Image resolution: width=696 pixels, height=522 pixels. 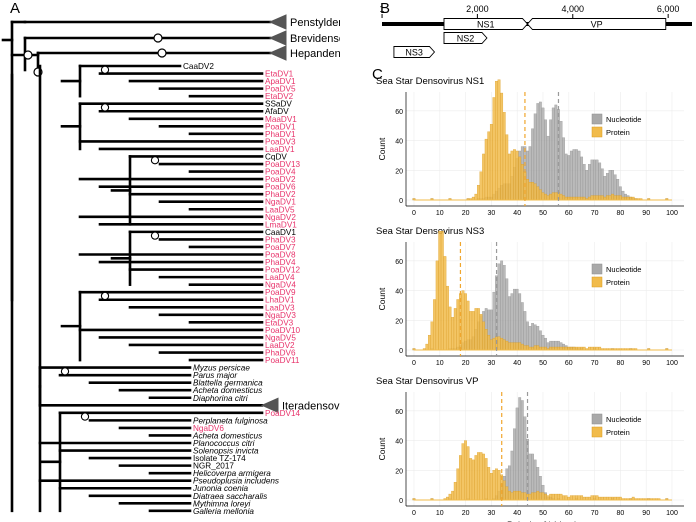 What do you see at coordinates (595, 513) in the screenshot?
I see `x-tick-label: 70` at bounding box center [595, 513].